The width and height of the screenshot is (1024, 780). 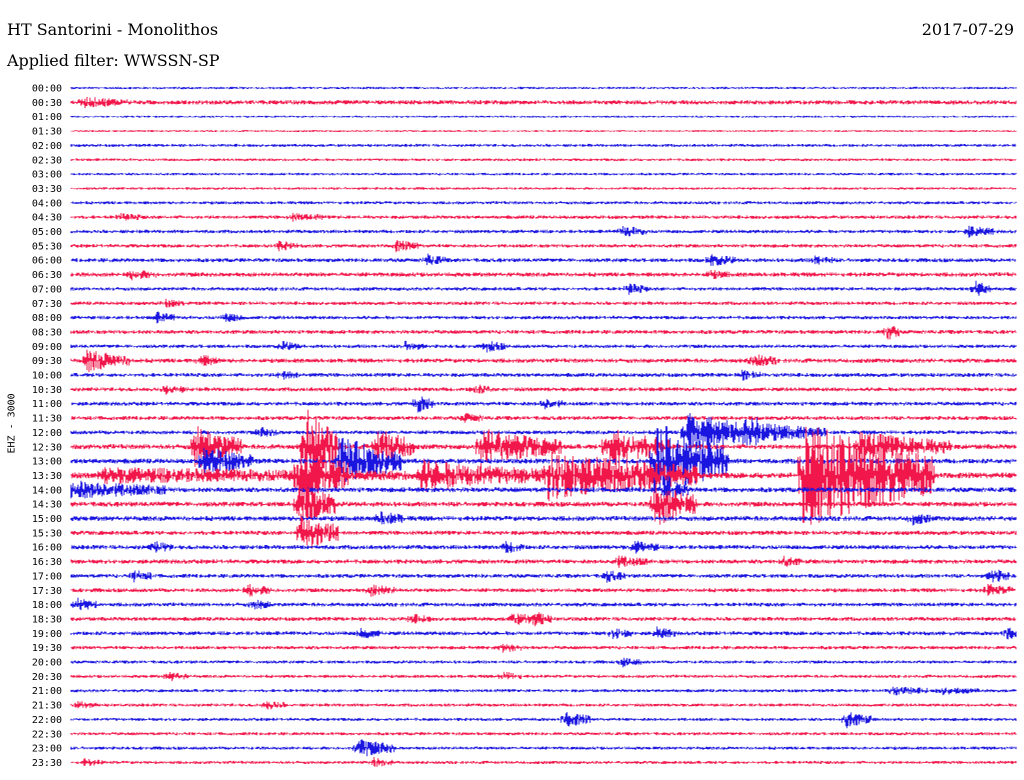 What do you see at coordinates (47, 591) in the screenshot?
I see `time-tick-label: 17:30` at bounding box center [47, 591].